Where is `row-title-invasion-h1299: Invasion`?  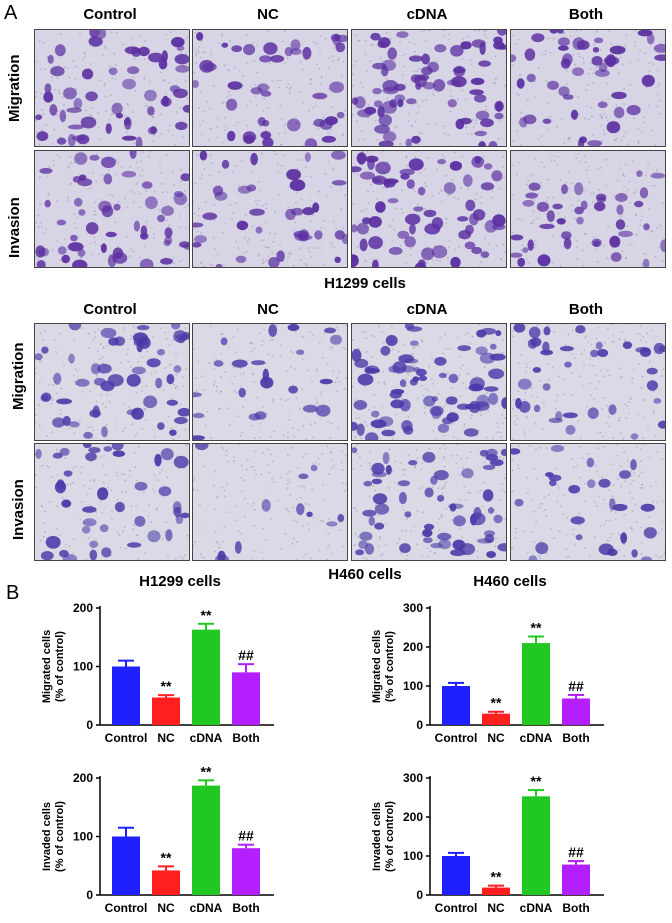
row-title-invasion-h1299: Invasion is located at coordinates (14, 227).